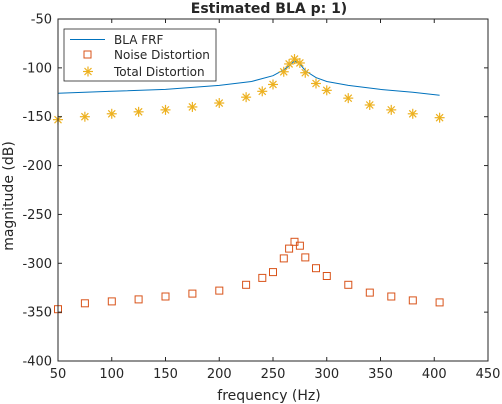 This screenshot has height=404, width=502. Describe the element at coordinates (273, 374) in the screenshot. I see `x-tick-label: 250` at that location.